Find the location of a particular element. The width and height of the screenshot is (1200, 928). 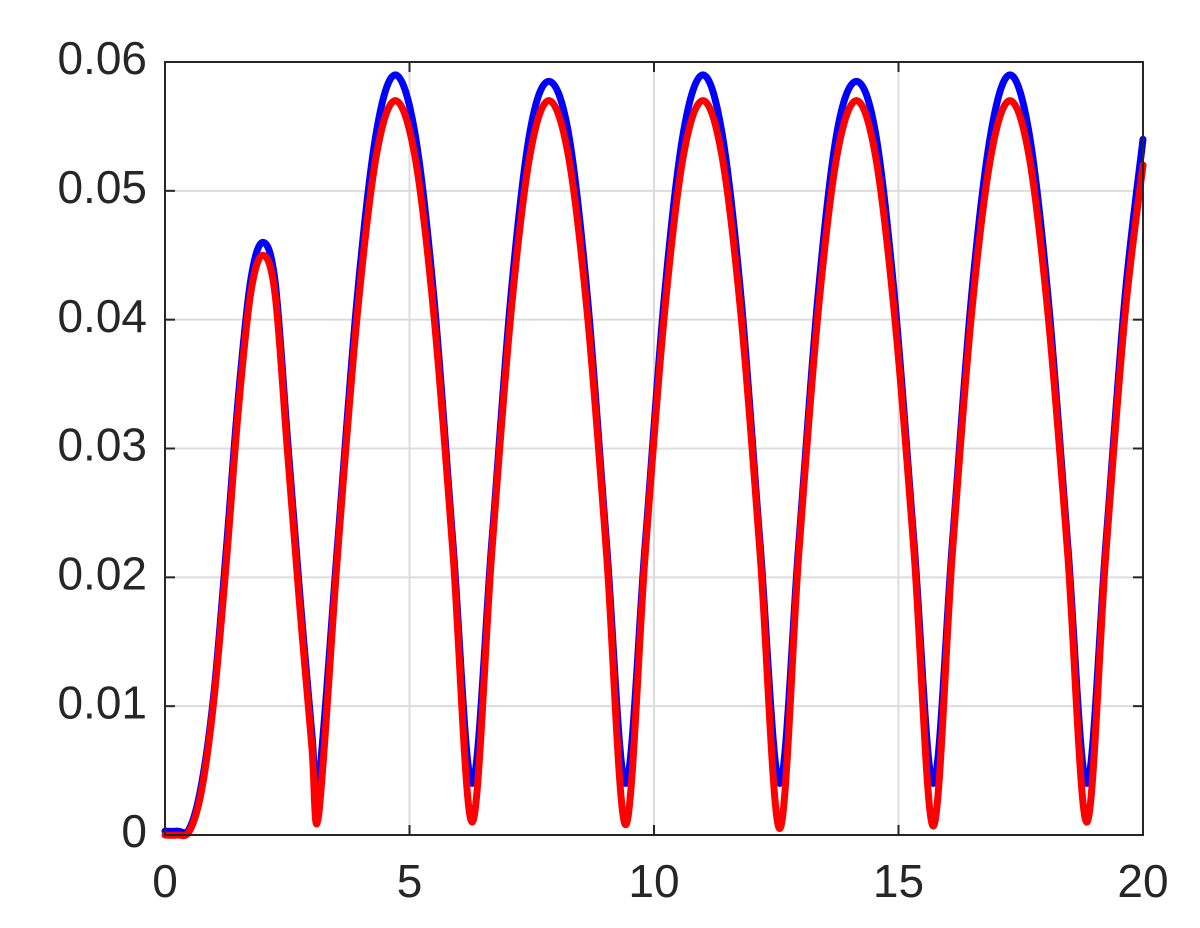

x-tick-label: 5 is located at coordinates (410, 881).